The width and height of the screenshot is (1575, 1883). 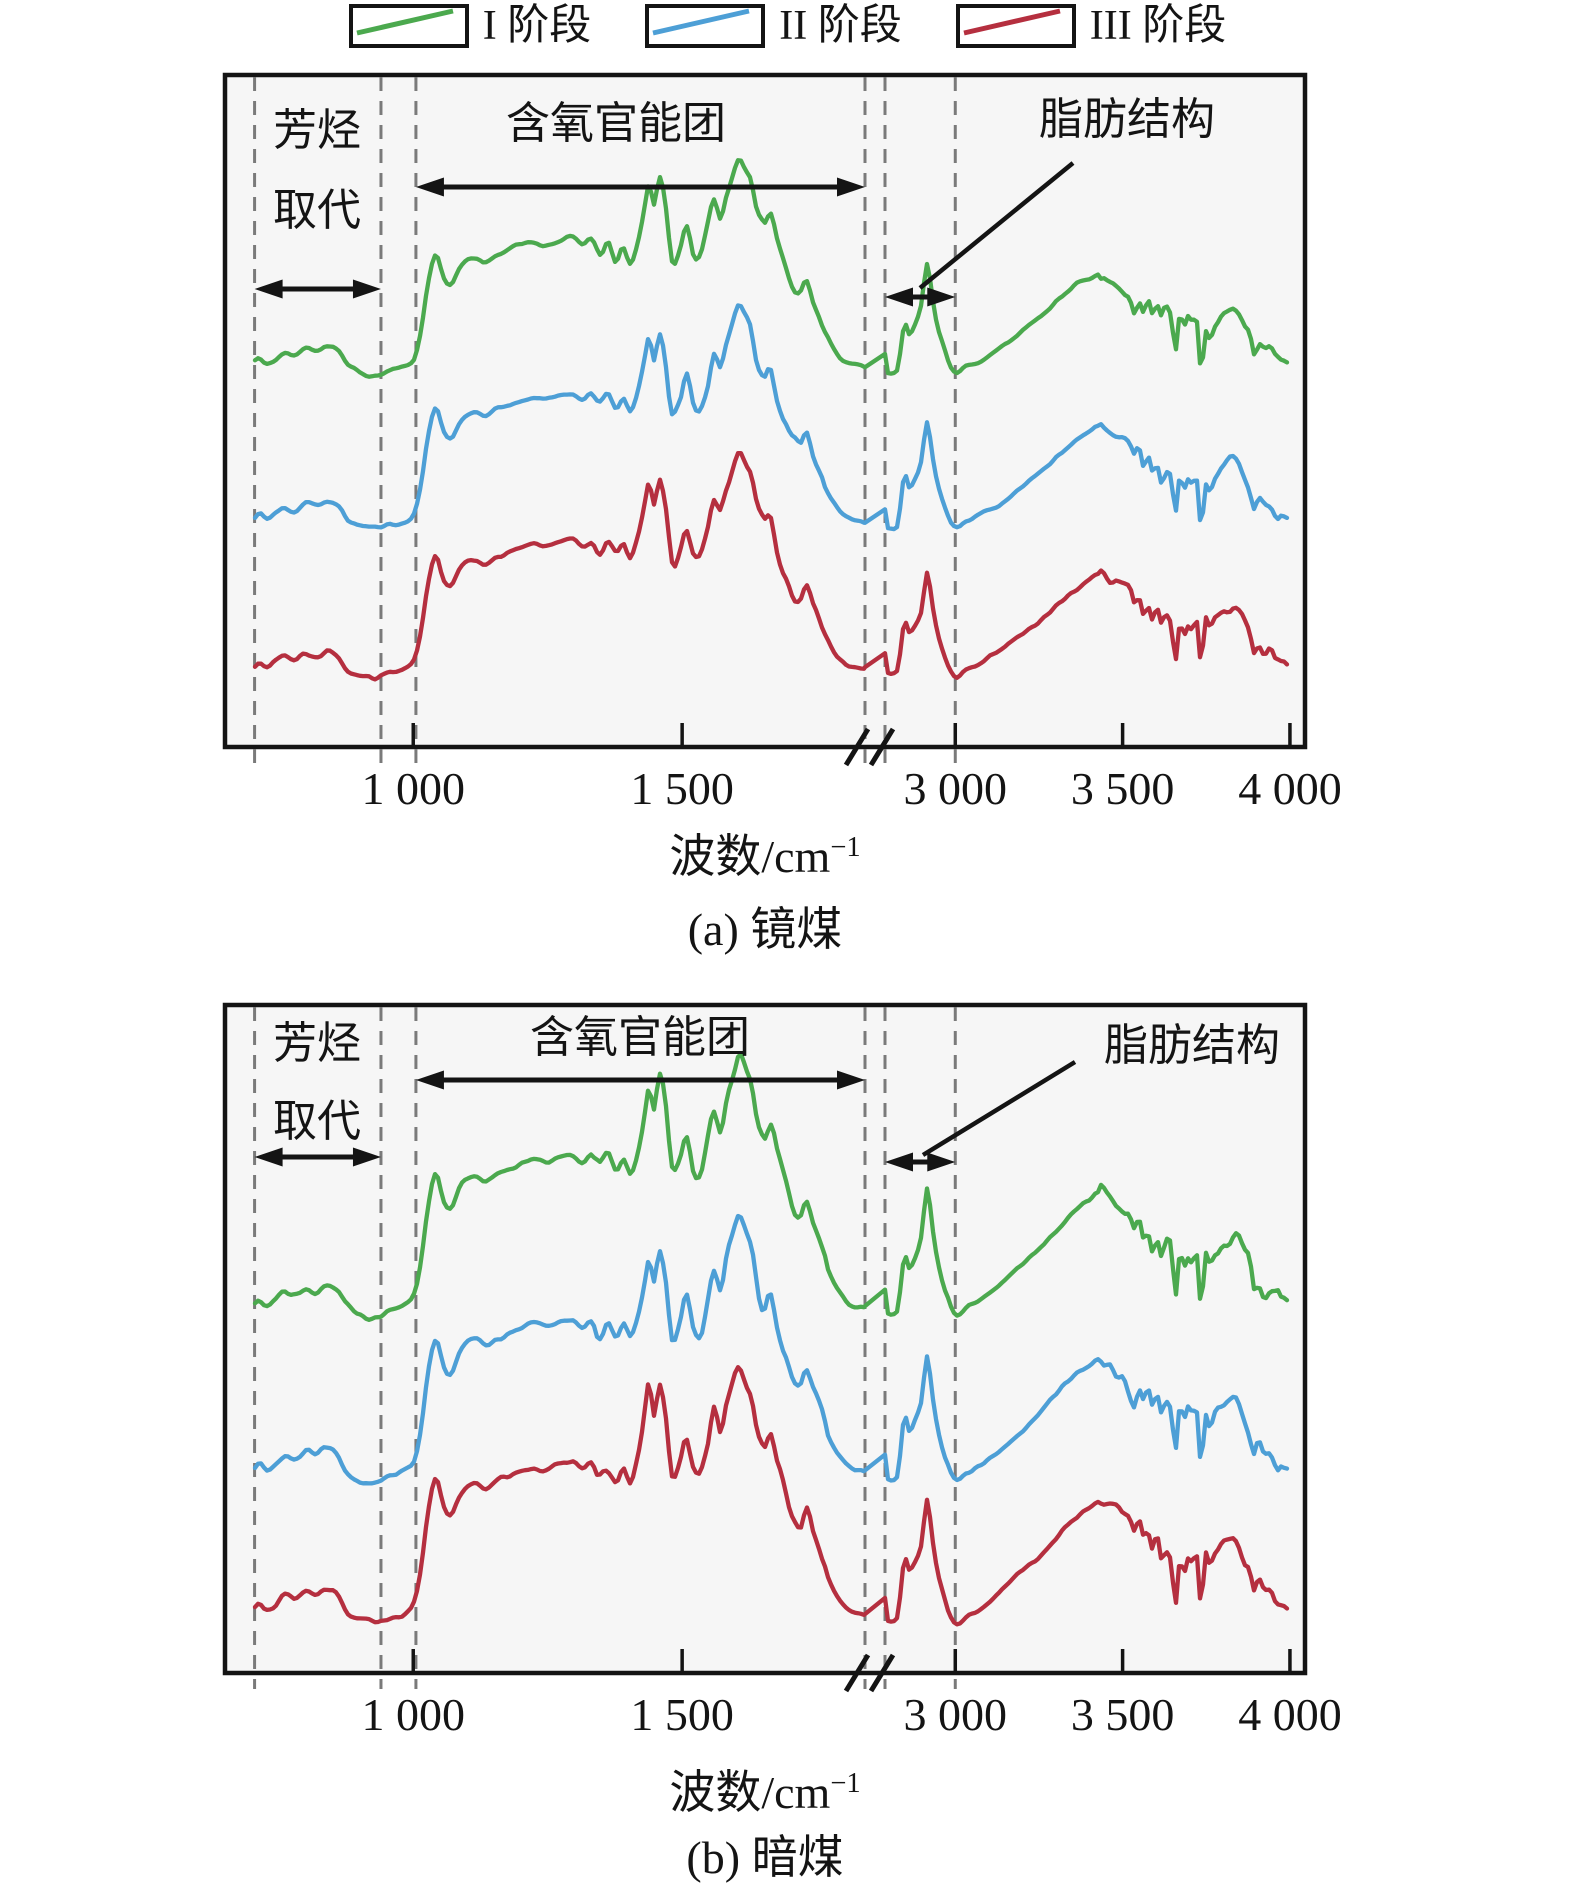 I want to click on oxygen-range-arrow-b-left-head, so click(x=429, y=1080).